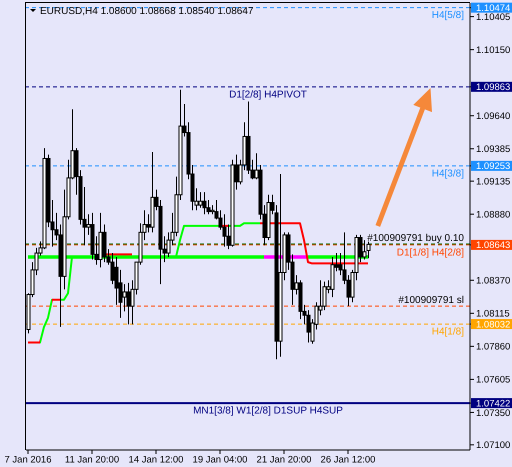 Image resolution: width=512 pixels, height=467 pixels. I want to click on ref-line-label: D1[2/8] H4PIVOT, so click(268, 94).